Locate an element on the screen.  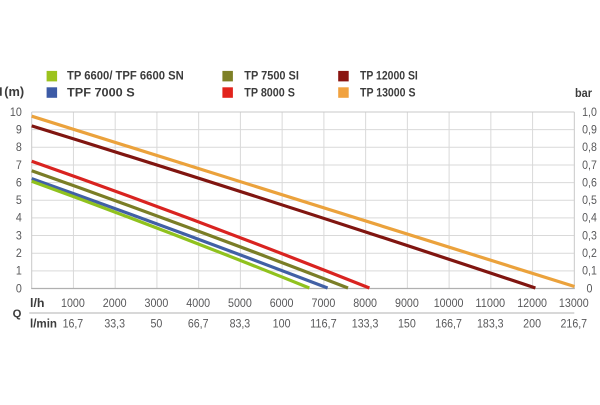
svg-text: 1000 is located at coordinates (73, 303).